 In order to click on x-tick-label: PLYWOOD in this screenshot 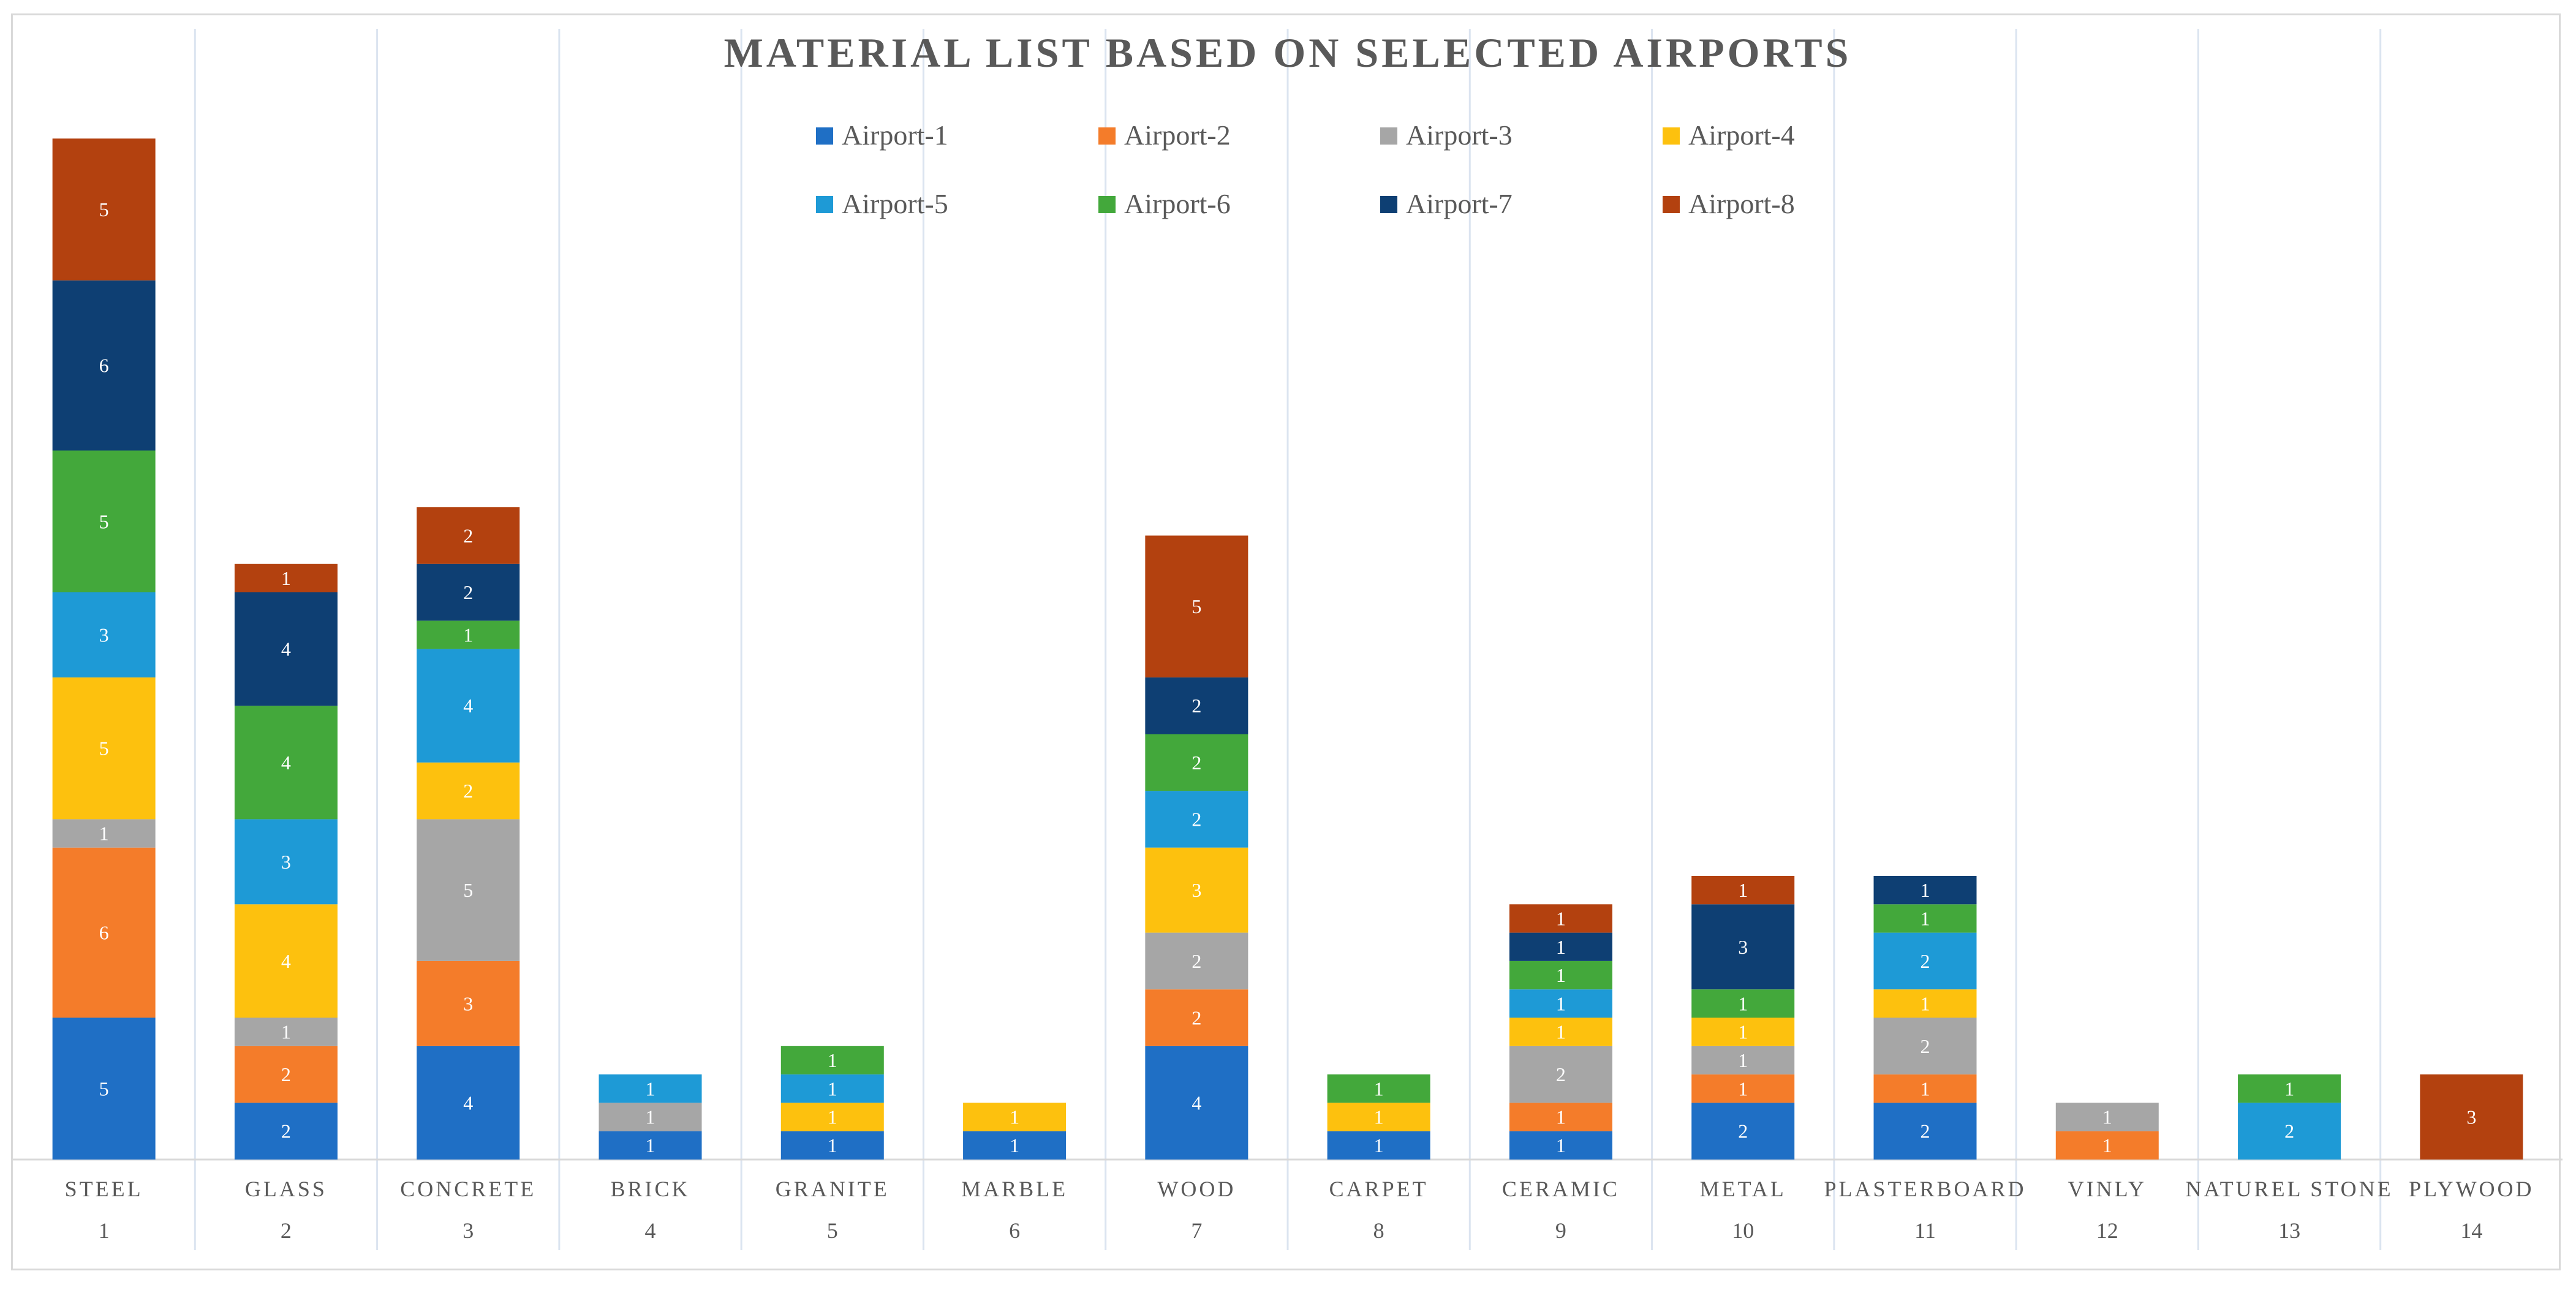, I will do `click(2471, 1189)`.